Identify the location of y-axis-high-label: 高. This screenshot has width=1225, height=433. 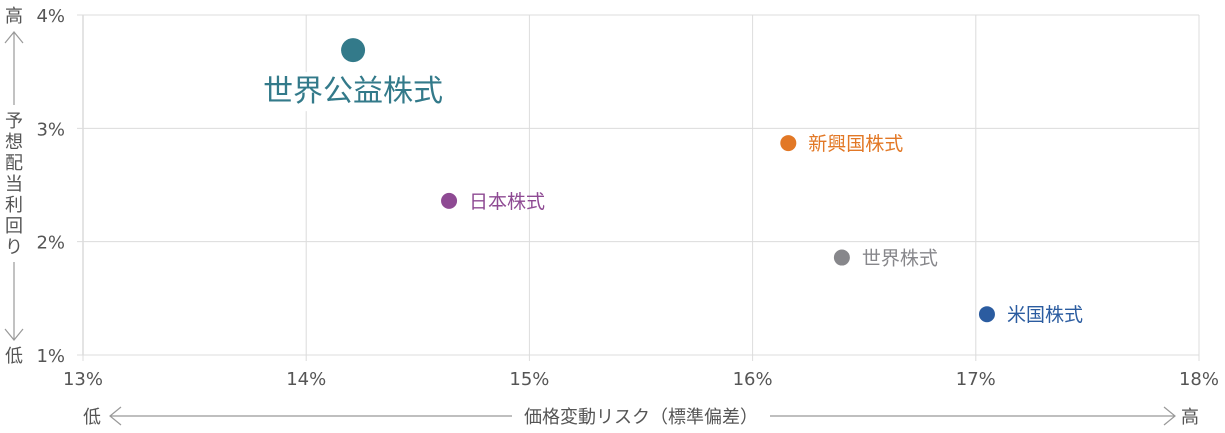
(14, 16).